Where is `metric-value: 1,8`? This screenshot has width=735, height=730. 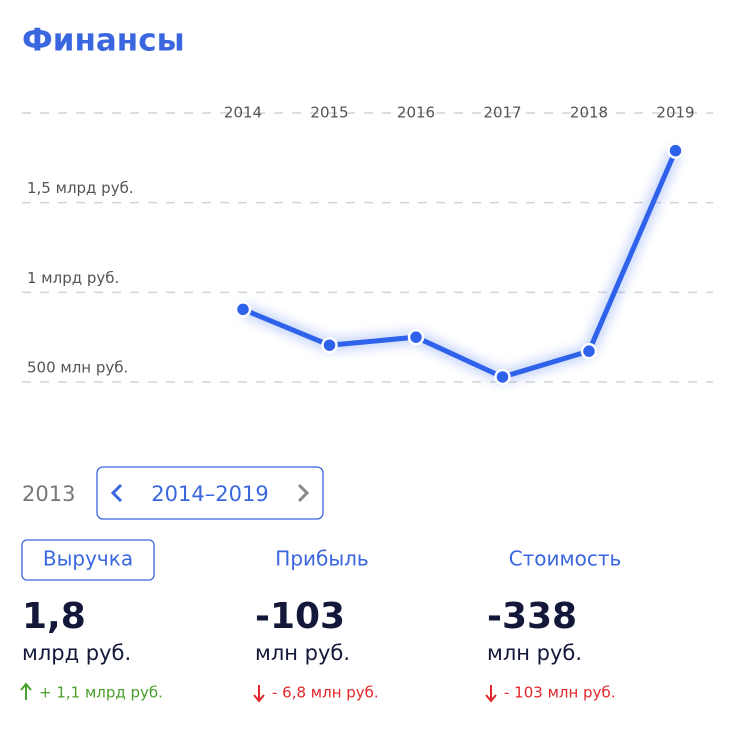
metric-value: 1,8 is located at coordinates (54, 616).